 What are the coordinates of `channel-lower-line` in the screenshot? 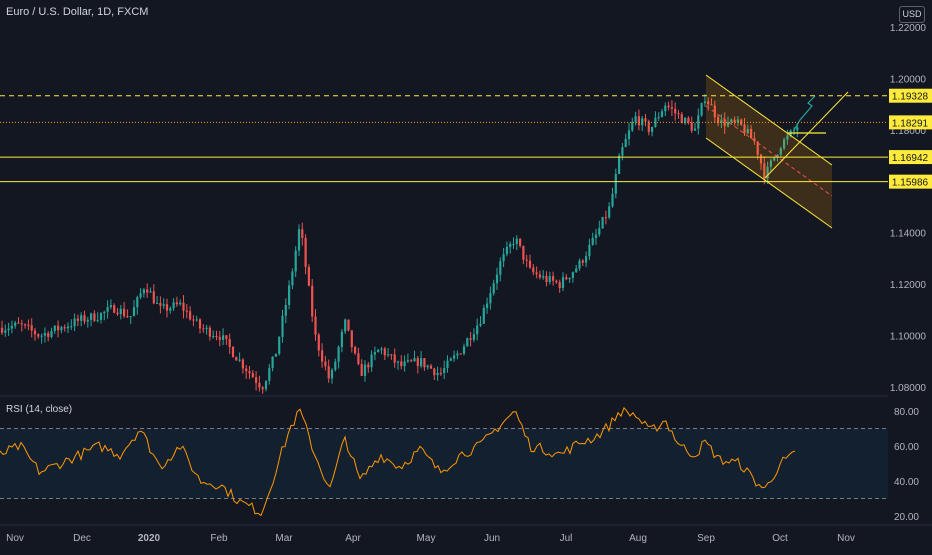 It's located at (769, 183).